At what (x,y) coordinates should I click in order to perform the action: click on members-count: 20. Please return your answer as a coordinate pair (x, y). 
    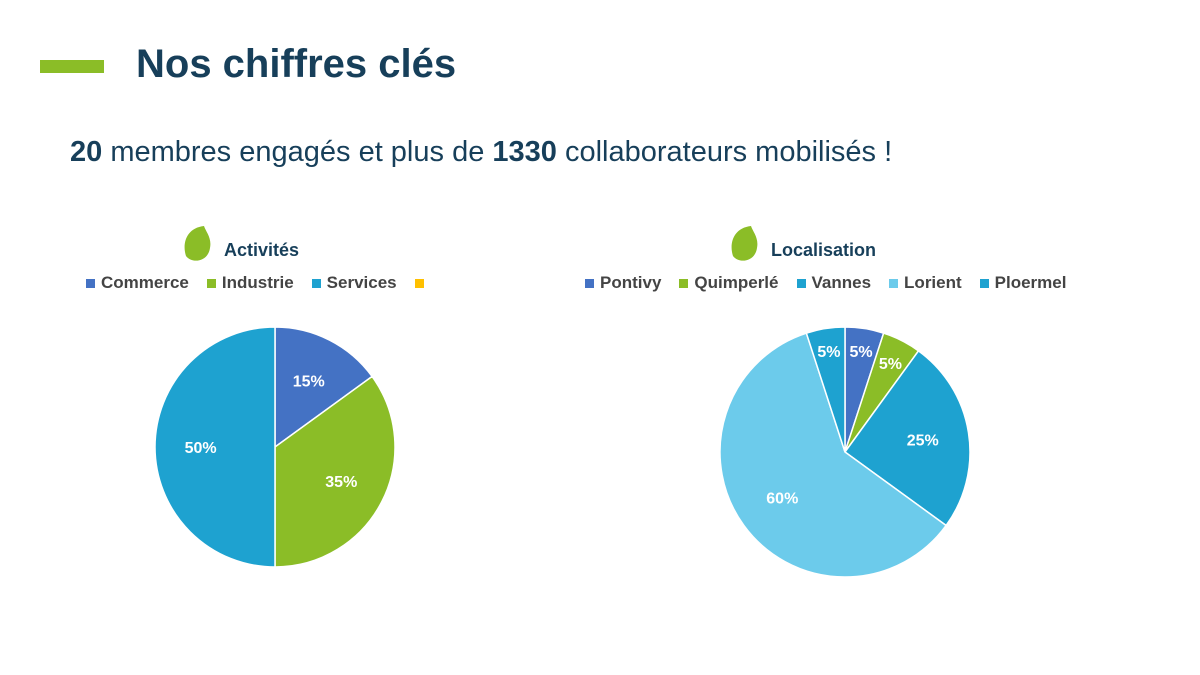
    Looking at the image, I should click on (86, 152).